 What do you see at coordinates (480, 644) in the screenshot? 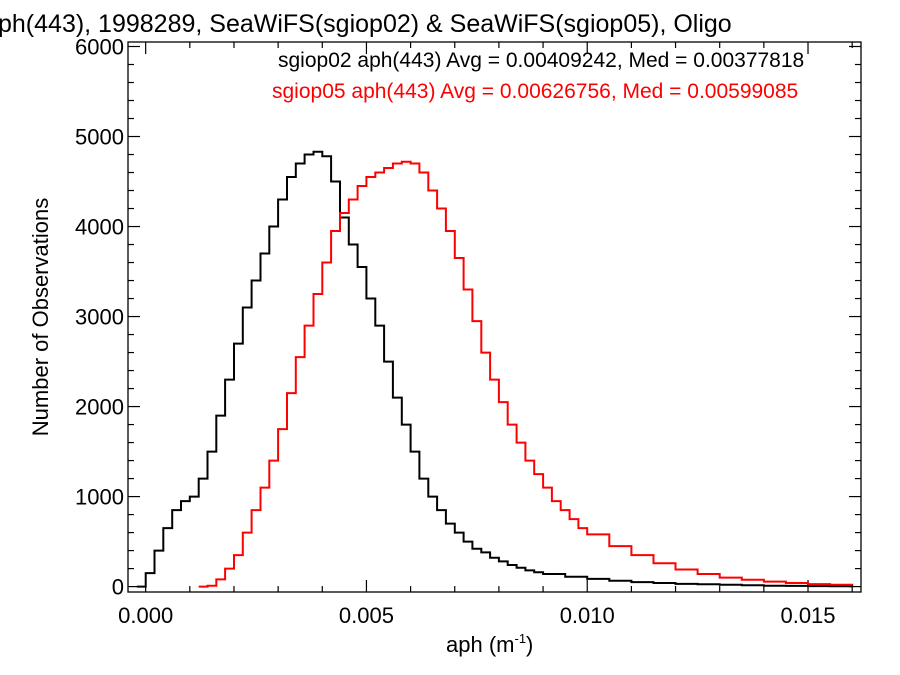
I see `x-axis-title-text: aph (m` at bounding box center [480, 644].